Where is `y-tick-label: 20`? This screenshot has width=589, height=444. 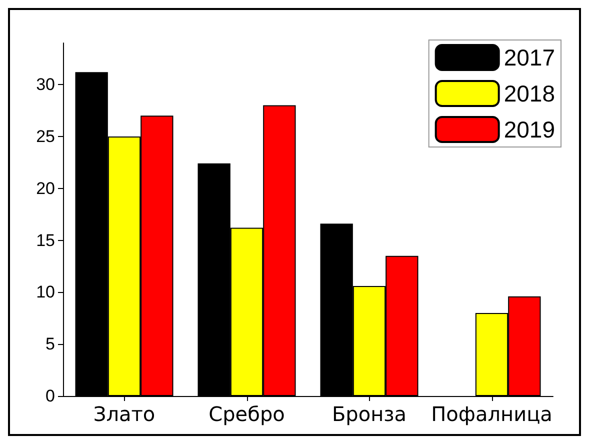
y-tick-label: 20 is located at coordinates (45, 188).